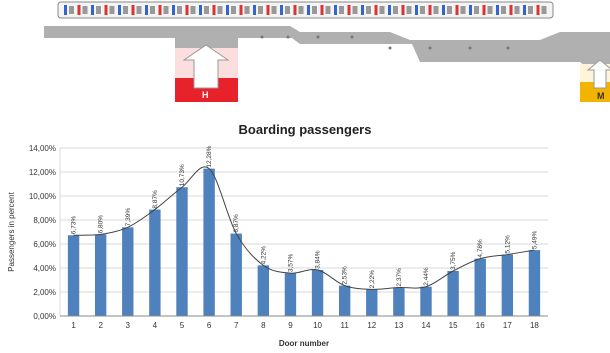  What do you see at coordinates (426, 325) in the screenshot?
I see `x-tick-label: 14` at bounding box center [426, 325].